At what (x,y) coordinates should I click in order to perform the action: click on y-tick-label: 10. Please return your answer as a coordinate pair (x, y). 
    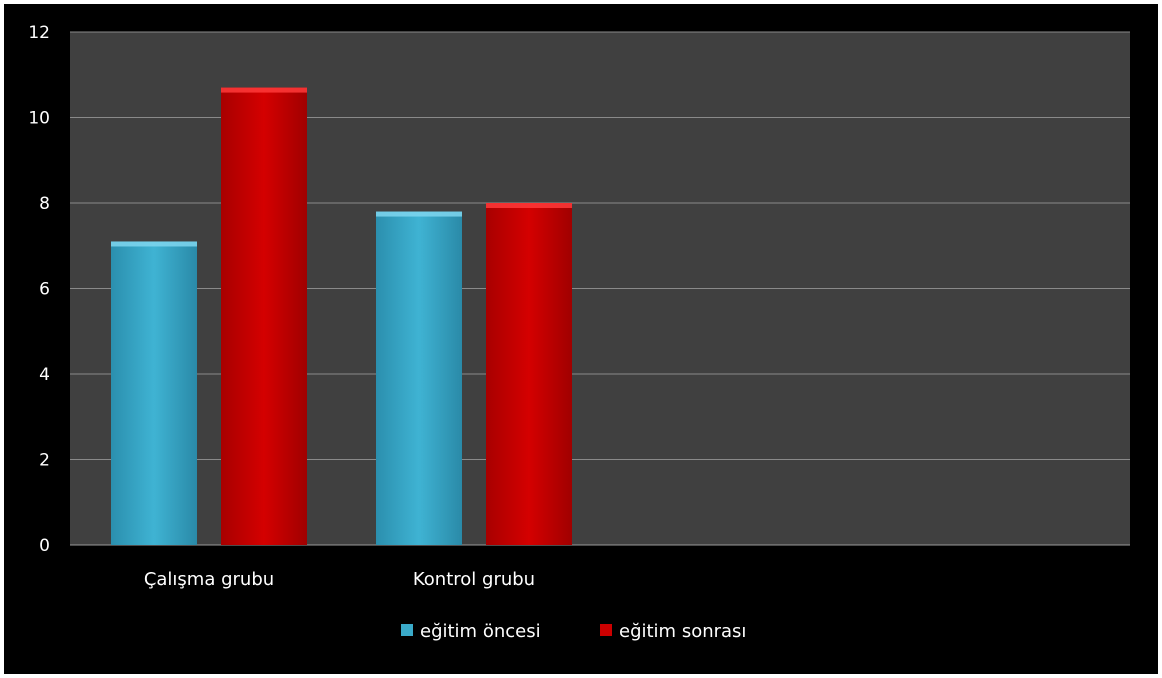
    Looking at the image, I should click on (39, 119).